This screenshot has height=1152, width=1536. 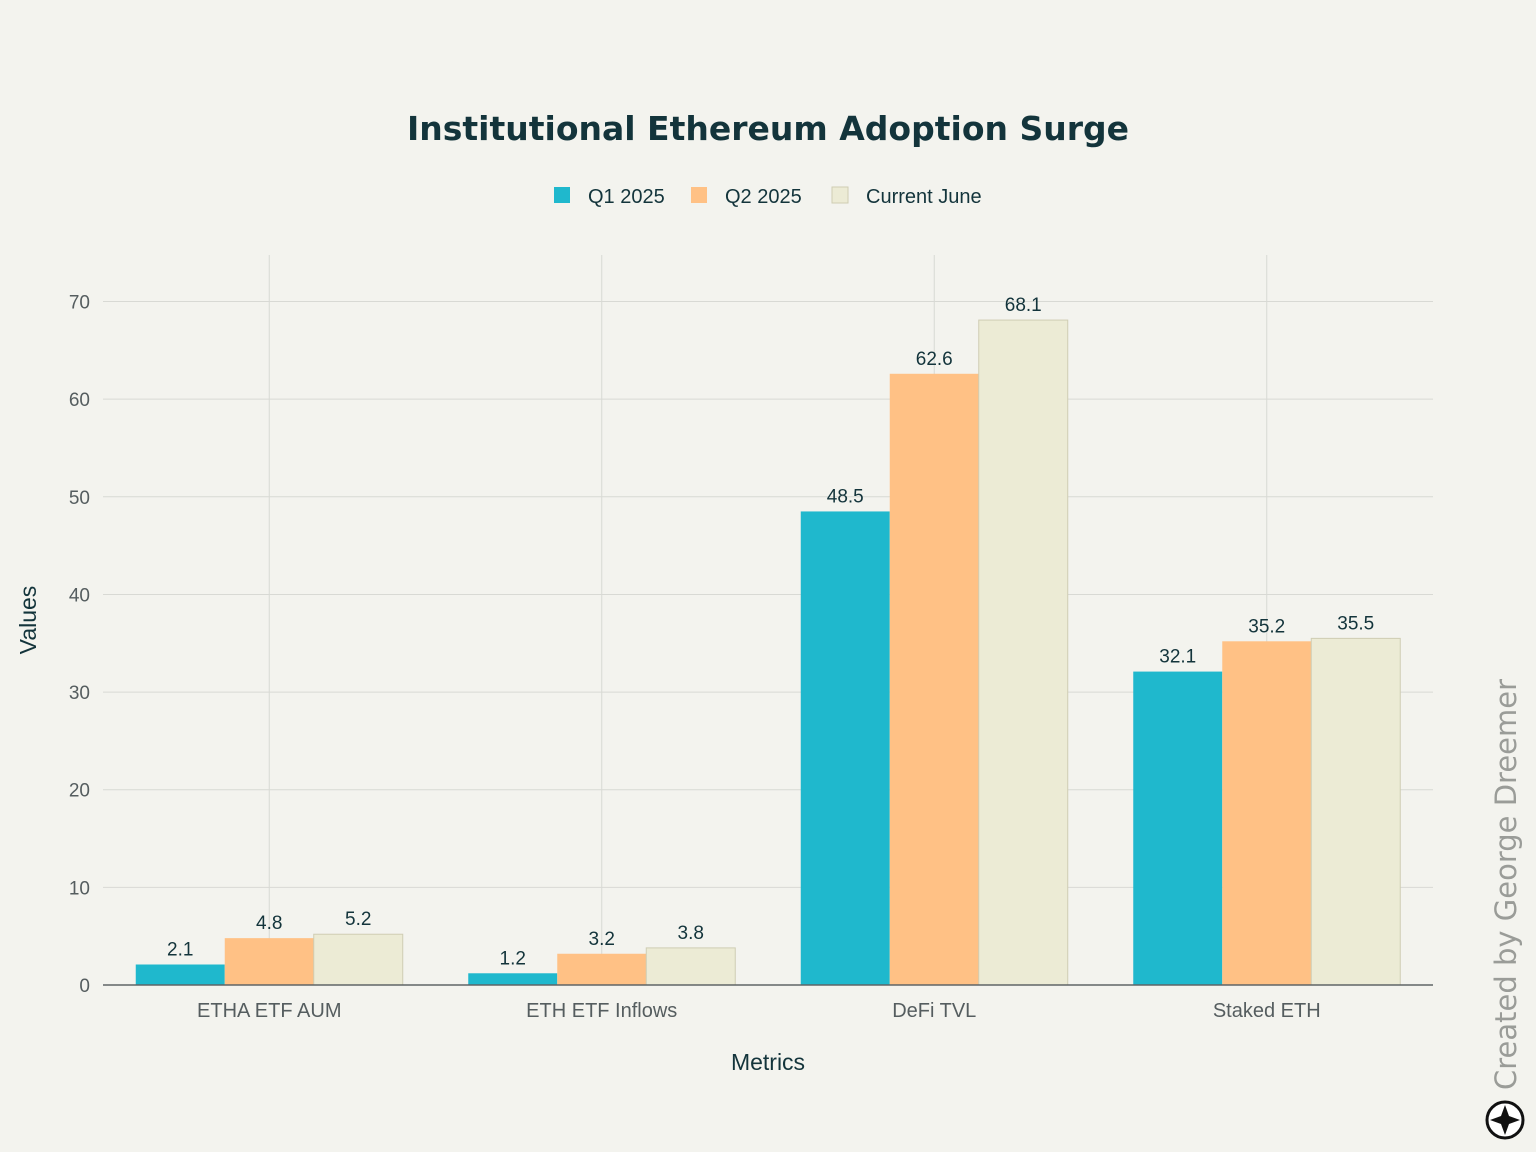 What do you see at coordinates (924, 197) in the screenshot?
I see `legend-label: Current June` at bounding box center [924, 197].